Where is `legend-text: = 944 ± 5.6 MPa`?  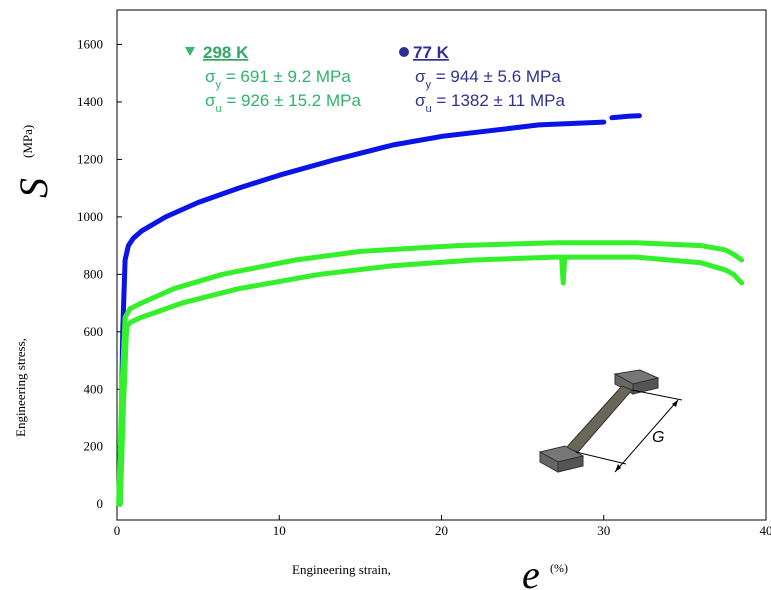 legend-text: = 944 ± 5.6 MPa is located at coordinates (496, 76).